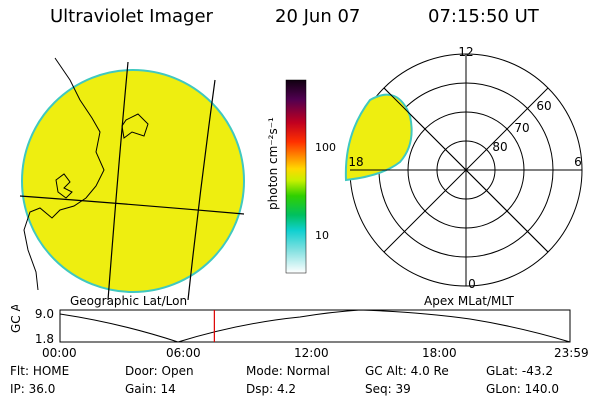  What do you see at coordinates (183, 353) in the screenshot?
I see `x-tick-0600: 06:00` at bounding box center [183, 353].